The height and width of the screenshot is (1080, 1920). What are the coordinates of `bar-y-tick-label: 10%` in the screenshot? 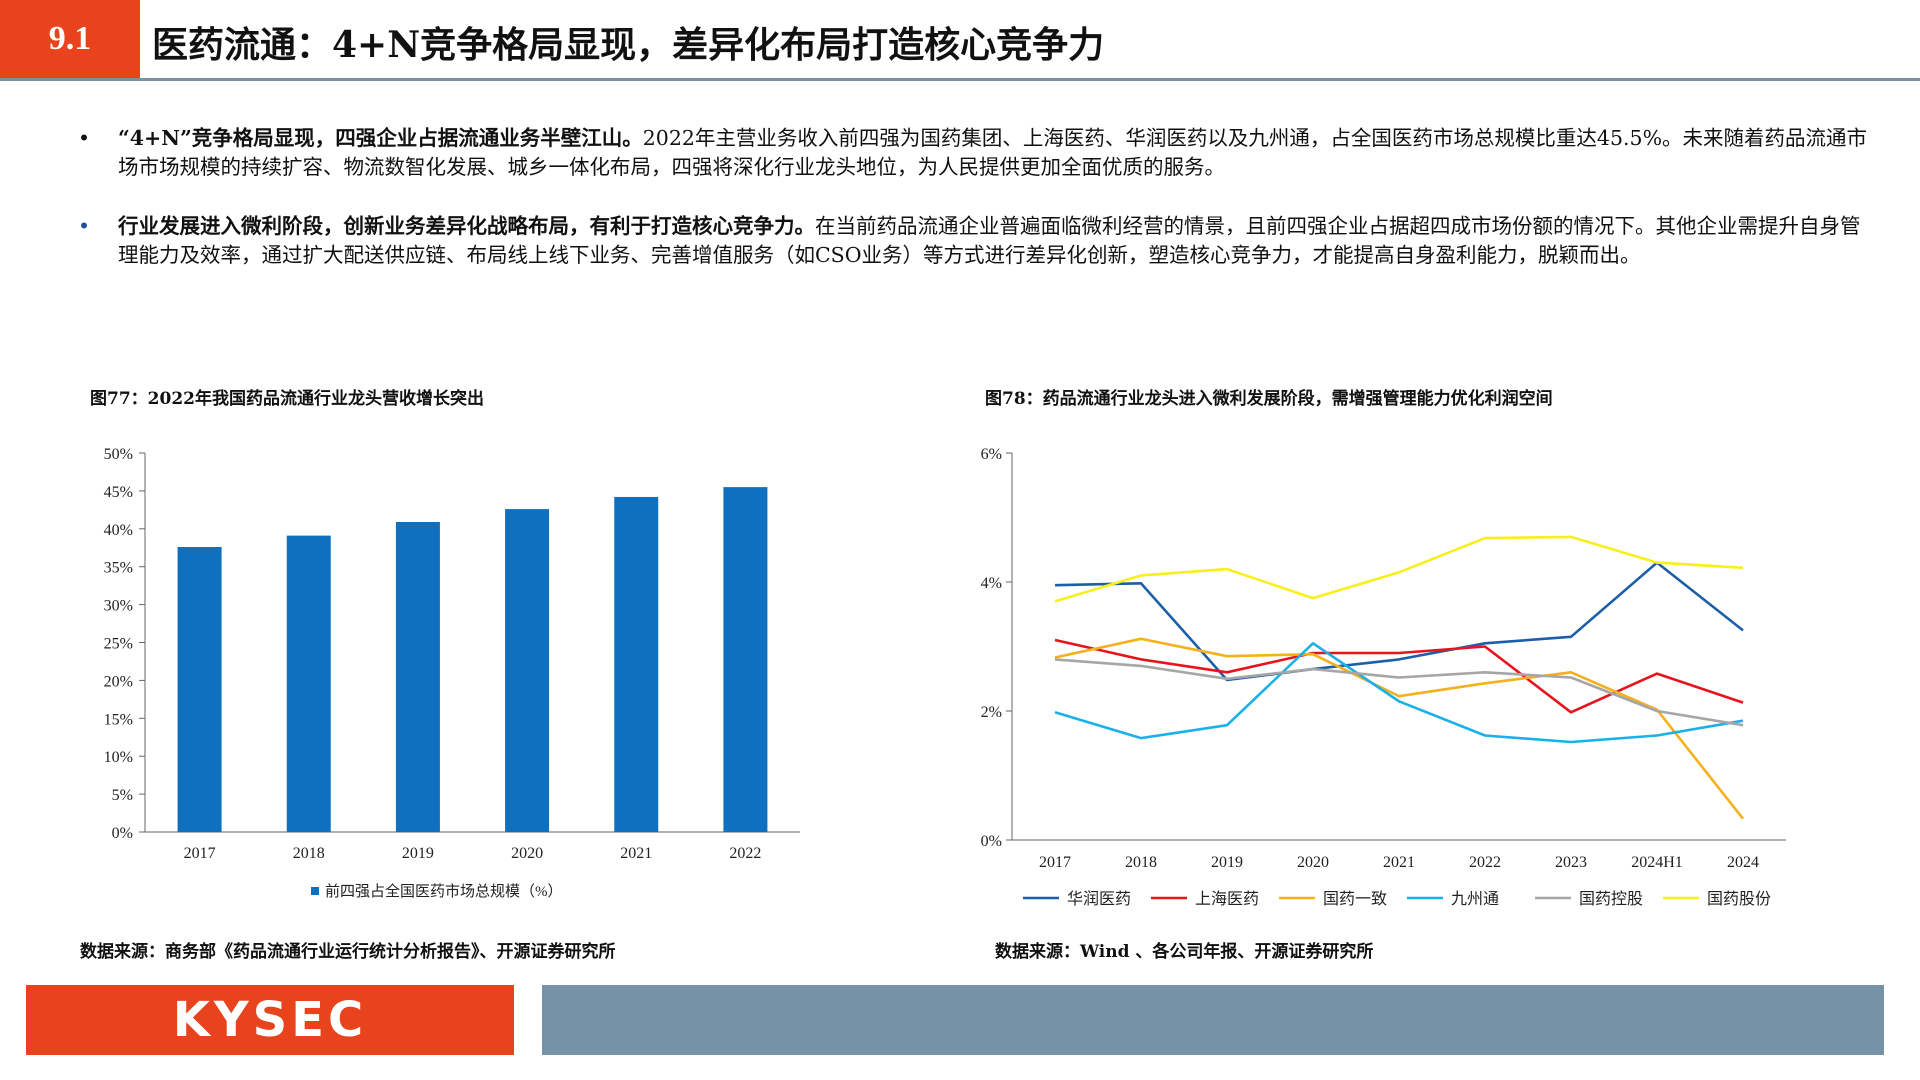 It's located at (118, 757).